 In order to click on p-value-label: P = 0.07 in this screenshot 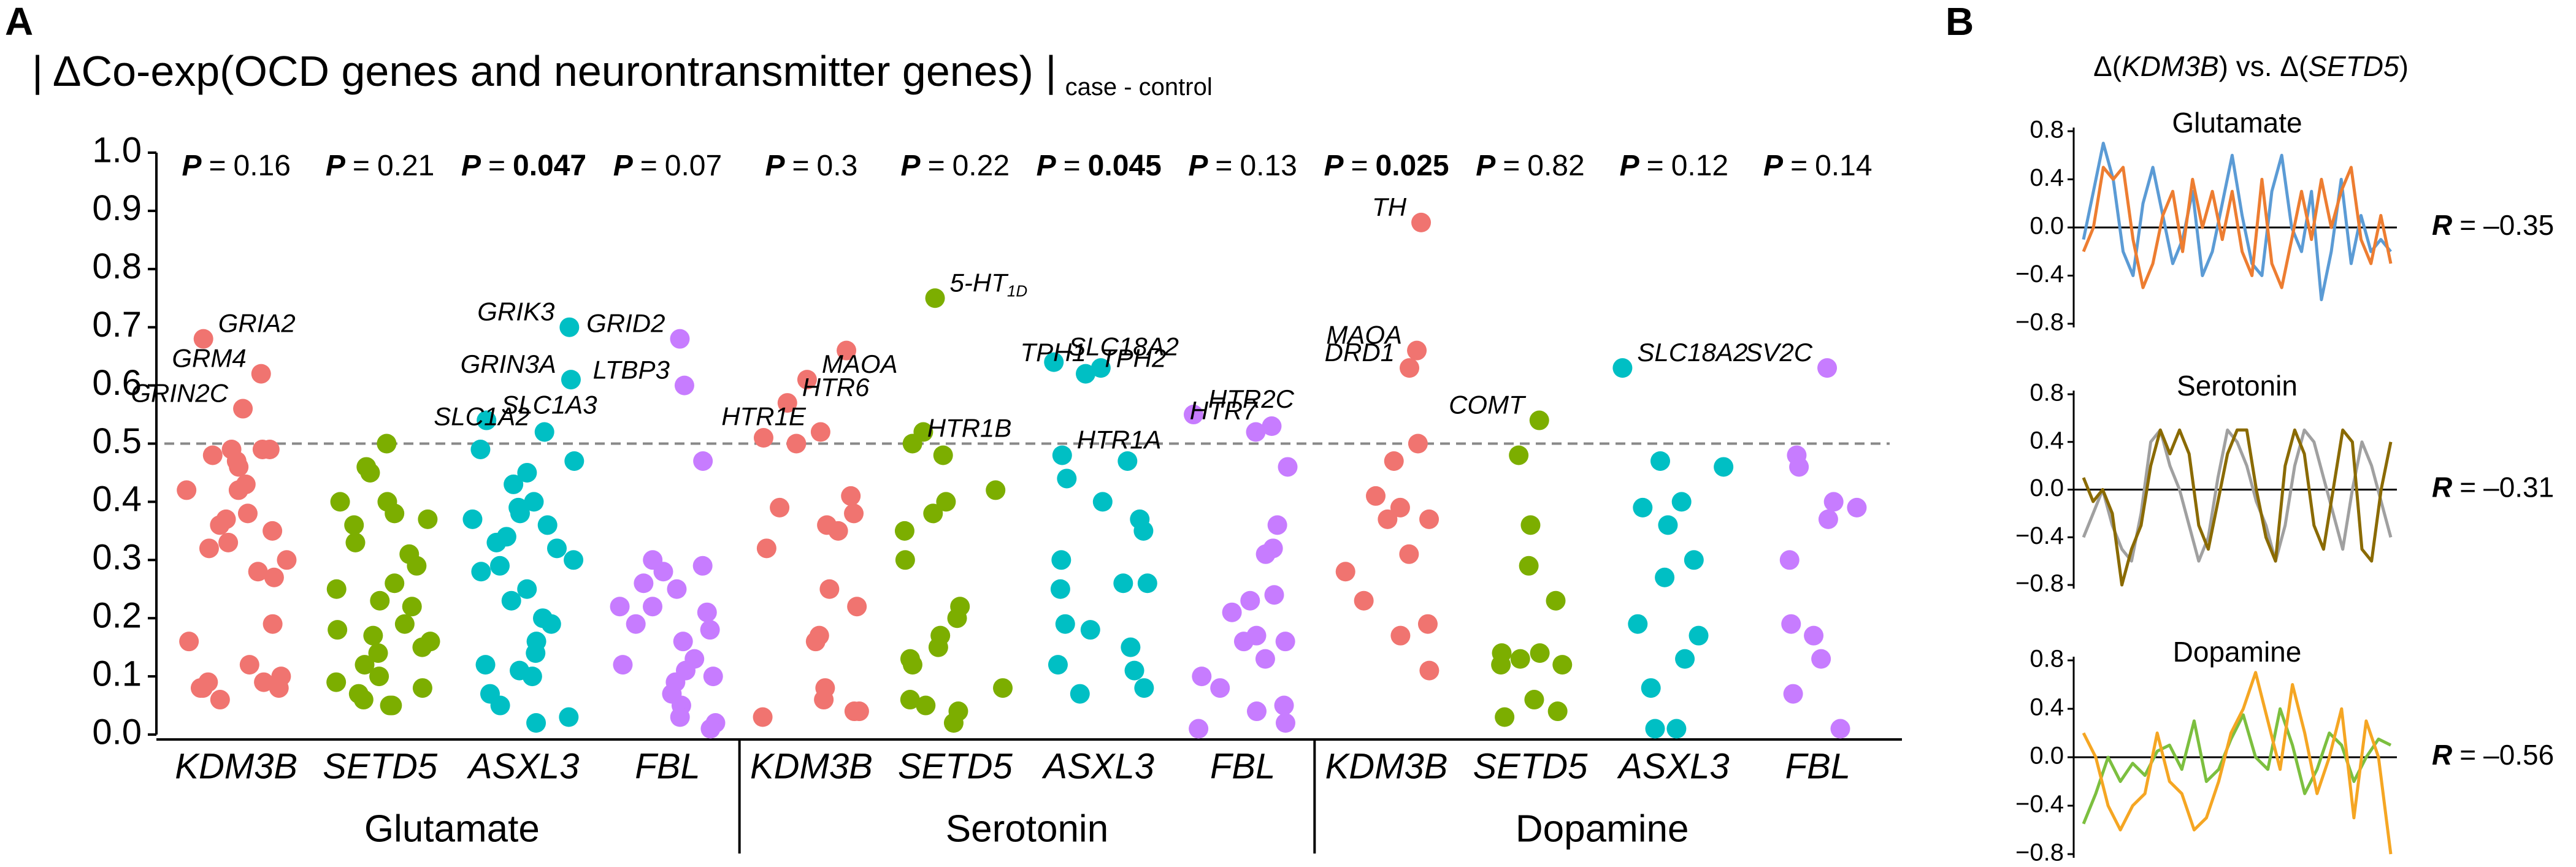, I will do `click(667, 166)`.